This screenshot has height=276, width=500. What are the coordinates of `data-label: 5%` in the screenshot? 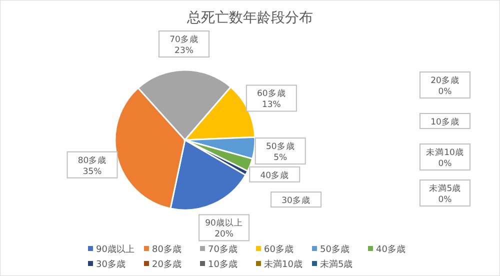 It's located at (281, 158).